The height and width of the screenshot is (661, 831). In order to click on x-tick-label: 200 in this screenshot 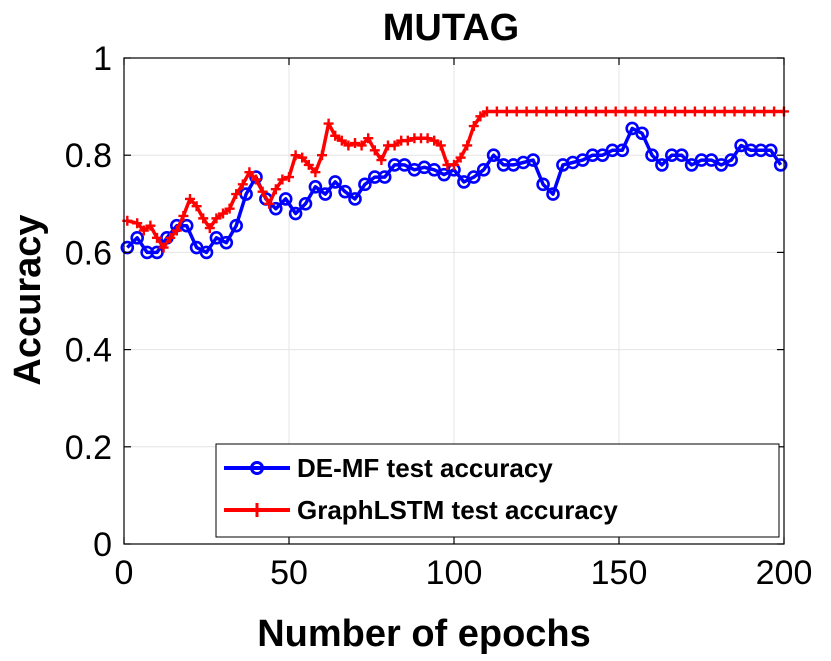, I will do `click(784, 573)`.